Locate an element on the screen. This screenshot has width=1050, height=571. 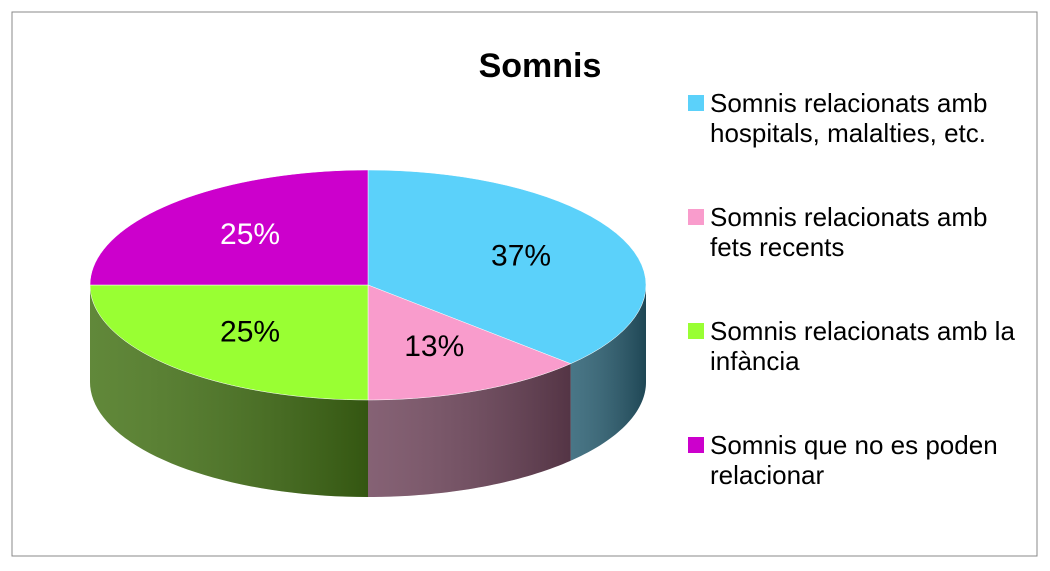
data-label: 37% is located at coordinates (521, 256).